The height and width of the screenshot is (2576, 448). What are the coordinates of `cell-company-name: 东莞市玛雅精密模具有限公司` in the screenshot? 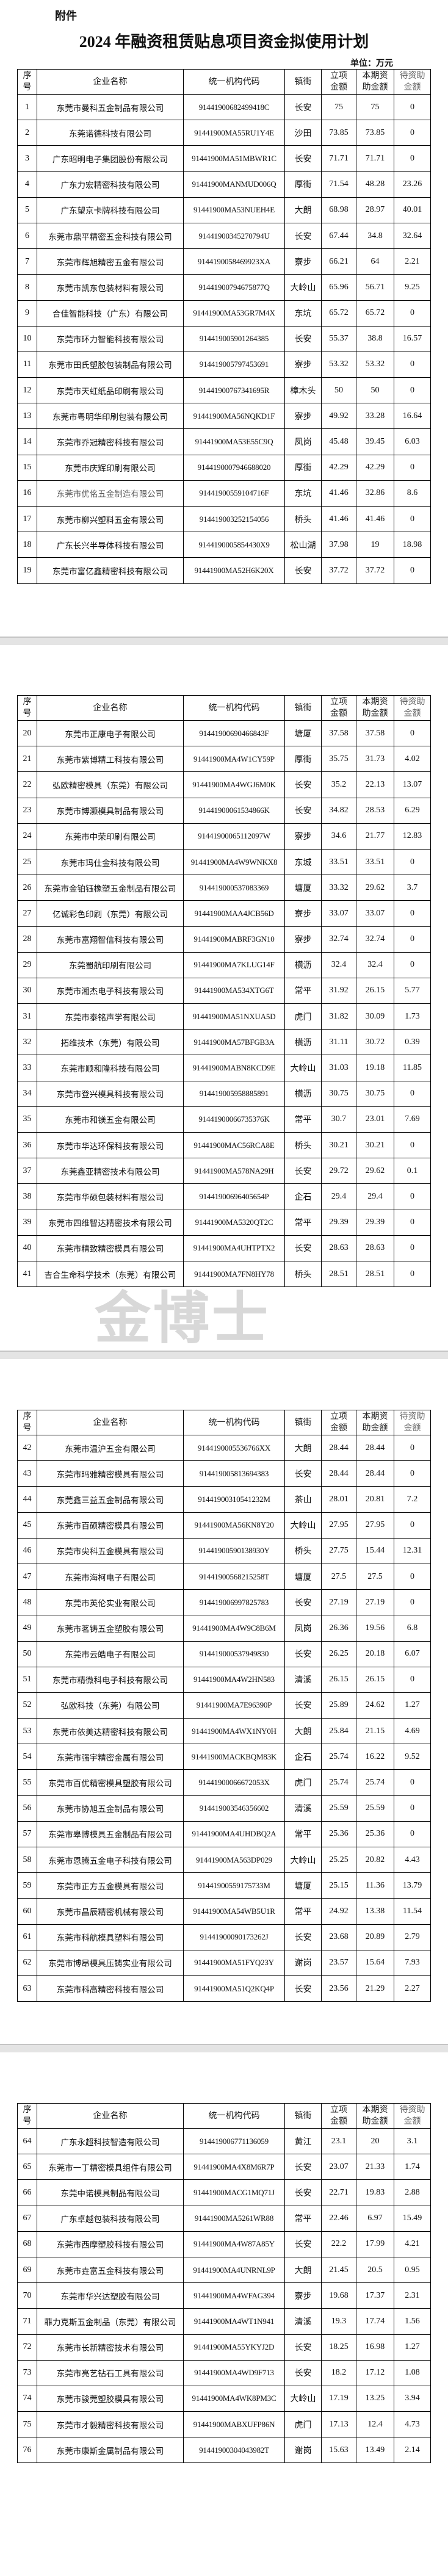 It's located at (111, 1473).